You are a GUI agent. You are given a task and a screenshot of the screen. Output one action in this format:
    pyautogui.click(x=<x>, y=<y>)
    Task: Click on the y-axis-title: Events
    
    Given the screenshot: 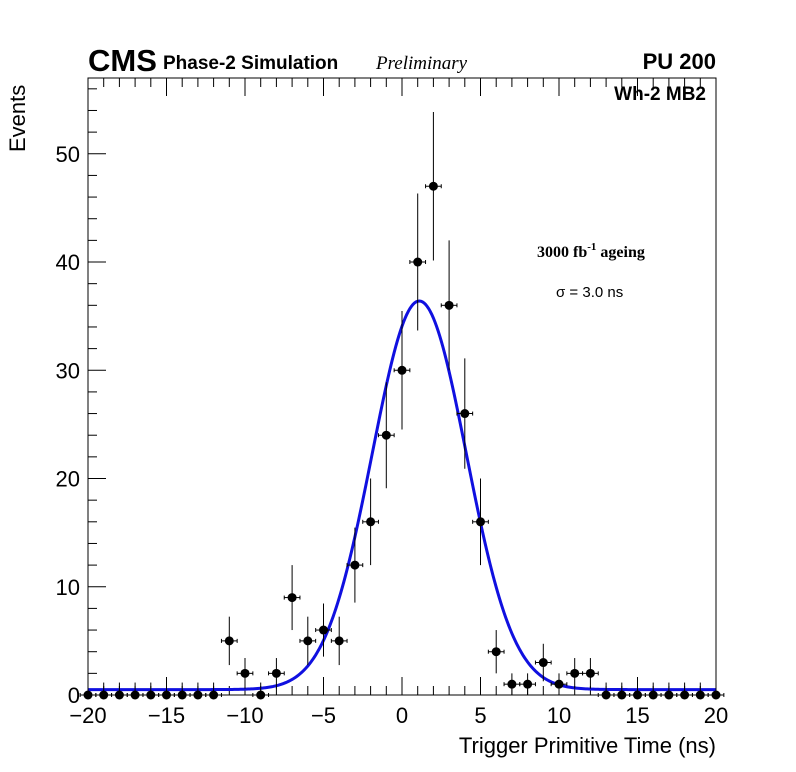 What is the action you would take?
    pyautogui.click(x=17, y=118)
    